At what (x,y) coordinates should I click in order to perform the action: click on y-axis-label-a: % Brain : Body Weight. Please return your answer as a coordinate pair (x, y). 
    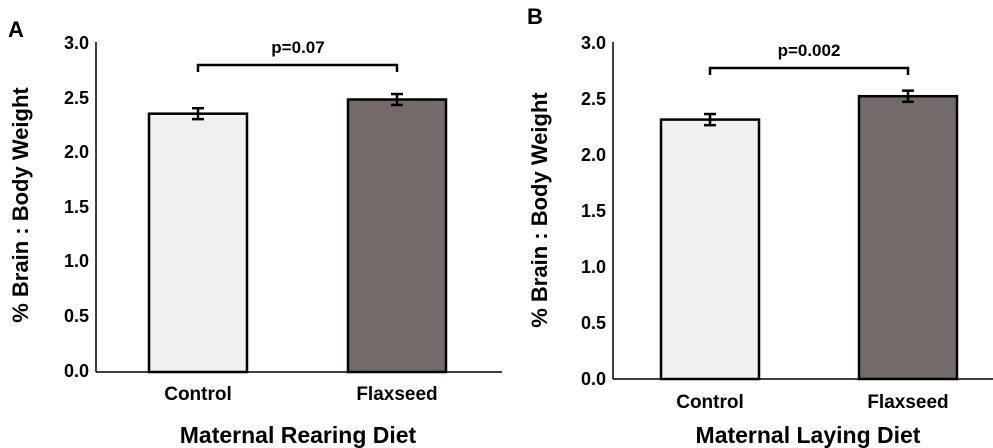
    Looking at the image, I should click on (20, 205).